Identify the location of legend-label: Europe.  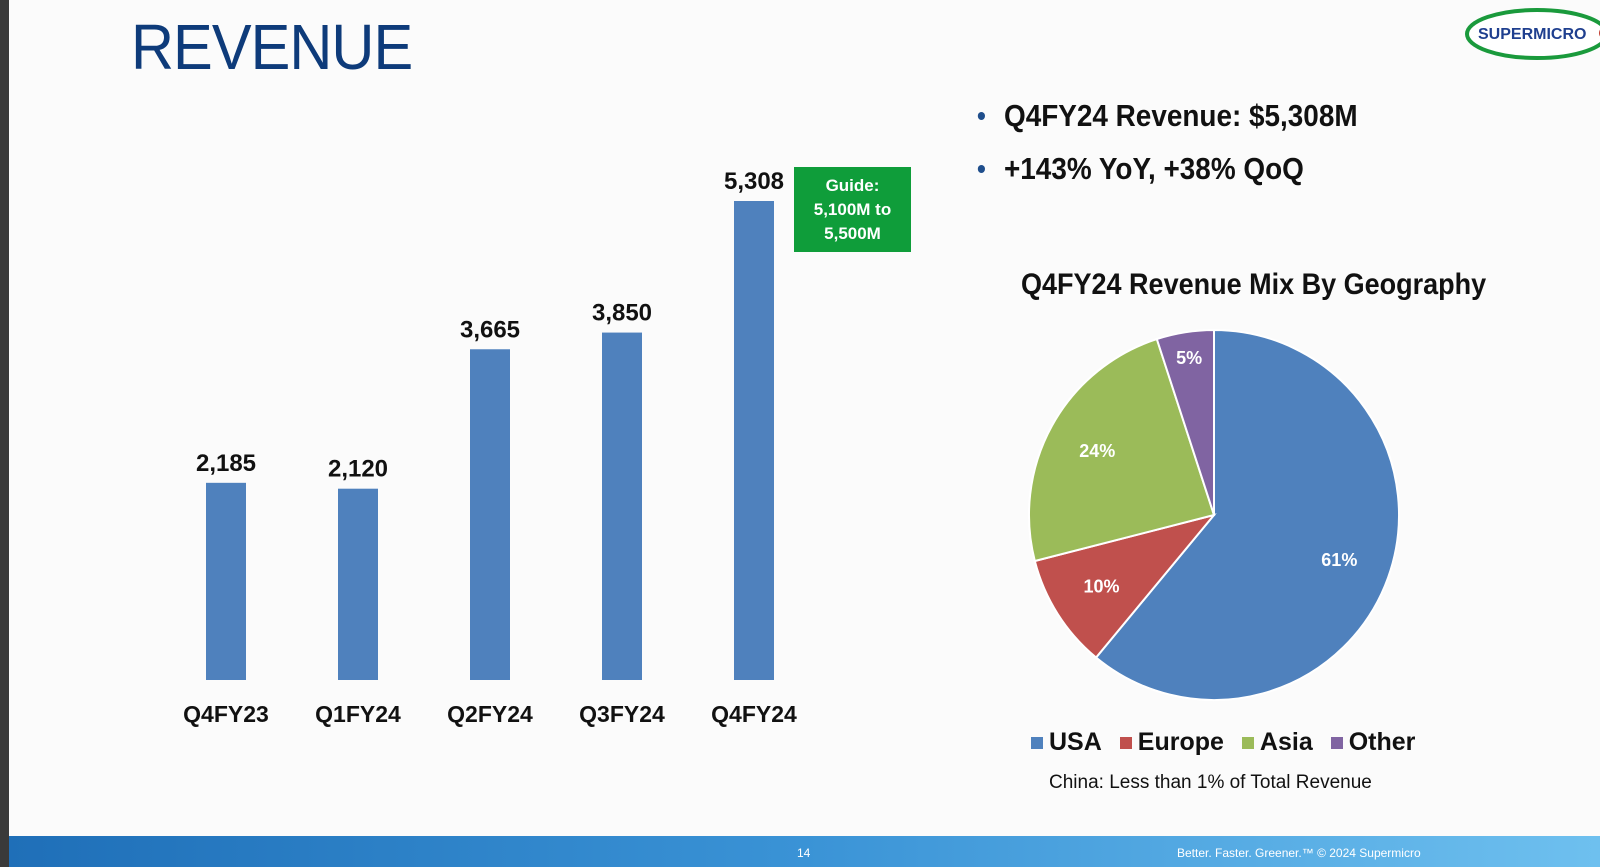
(1180, 742).